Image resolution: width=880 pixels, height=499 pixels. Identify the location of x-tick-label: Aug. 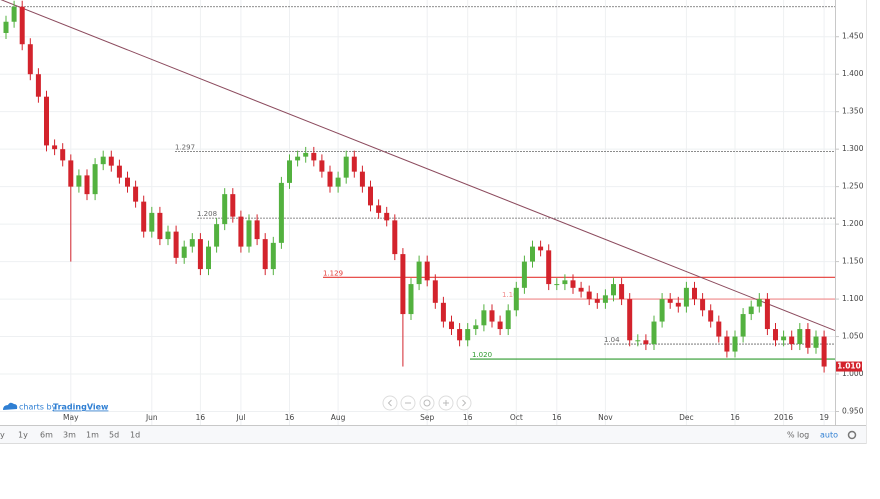
(338, 417).